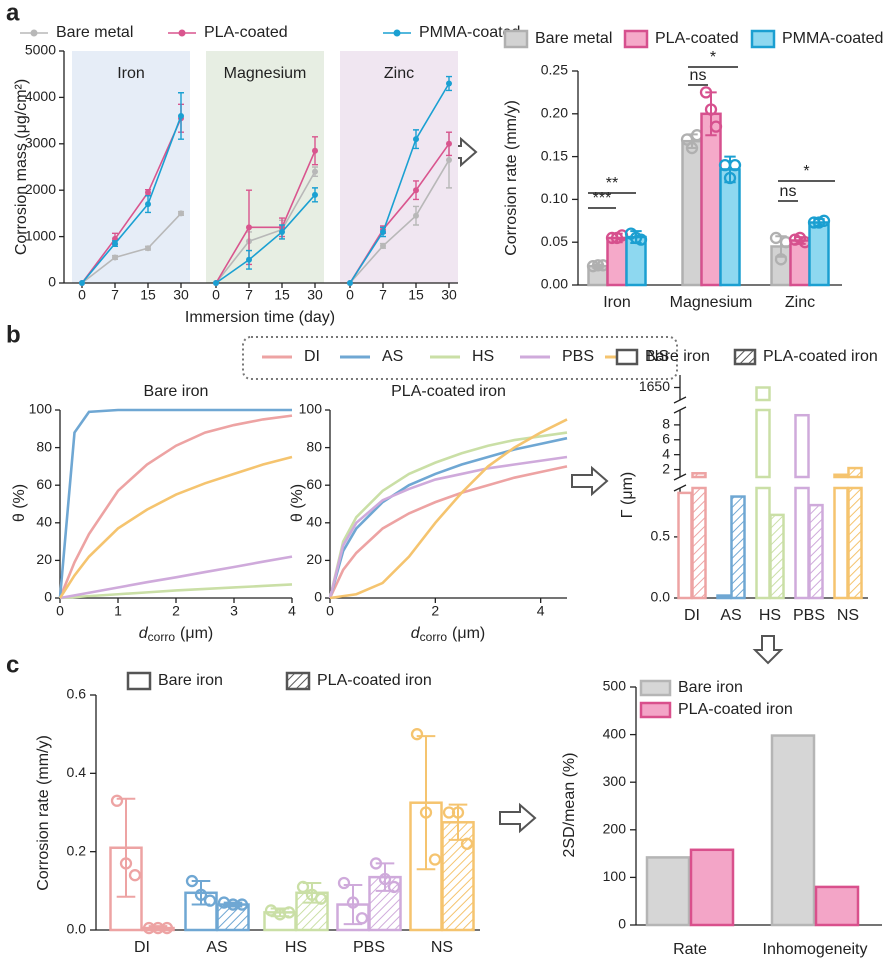  What do you see at coordinates (12, 664) in the screenshot?
I see `panel-label: c` at bounding box center [12, 664].